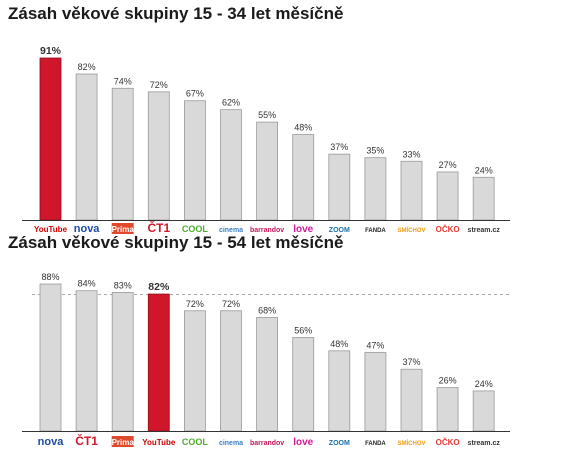  What do you see at coordinates (448, 165) in the screenshot?
I see `value-label-ocko: 27%` at bounding box center [448, 165].